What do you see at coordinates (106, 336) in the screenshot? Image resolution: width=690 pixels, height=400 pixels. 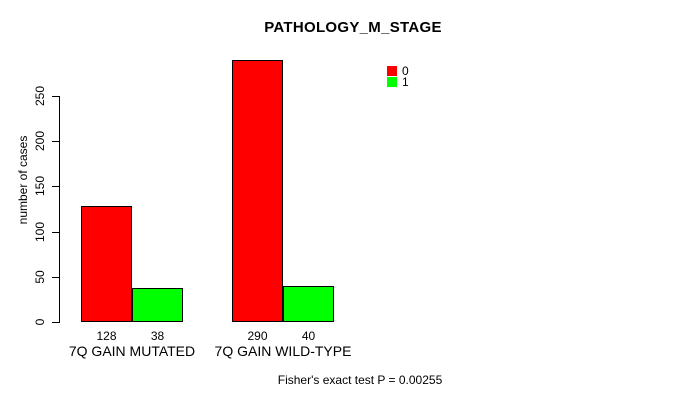 I see `bar-value-label: 128` at bounding box center [106, 336].